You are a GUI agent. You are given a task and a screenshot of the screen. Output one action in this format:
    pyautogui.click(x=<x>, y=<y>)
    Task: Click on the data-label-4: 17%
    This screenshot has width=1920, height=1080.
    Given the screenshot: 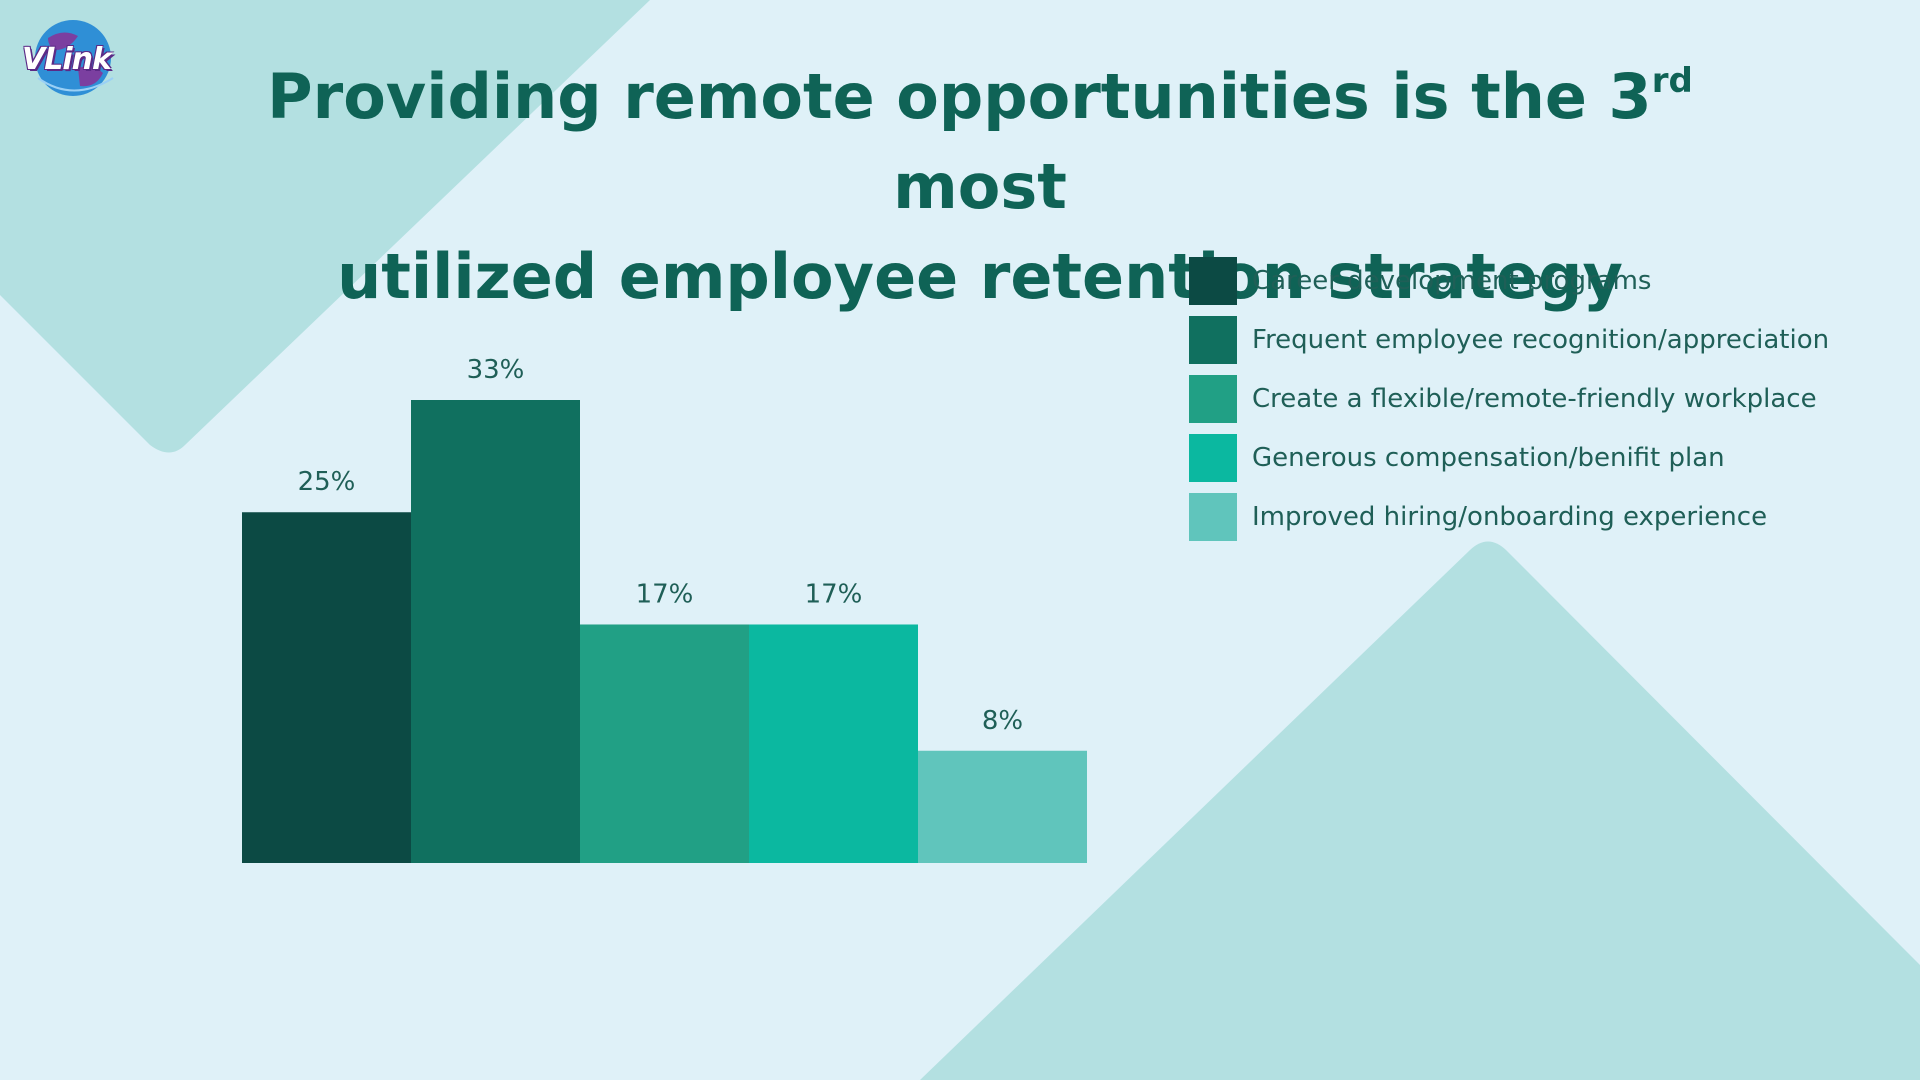 What is the action you would take?
    pyautogui.click(x=834, y=594)
    